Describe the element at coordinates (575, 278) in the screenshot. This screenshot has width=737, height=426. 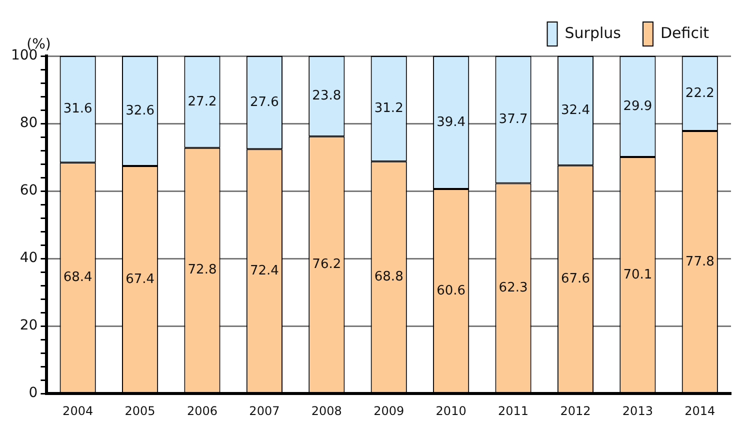
I see `data-label: 67.6` at that location.